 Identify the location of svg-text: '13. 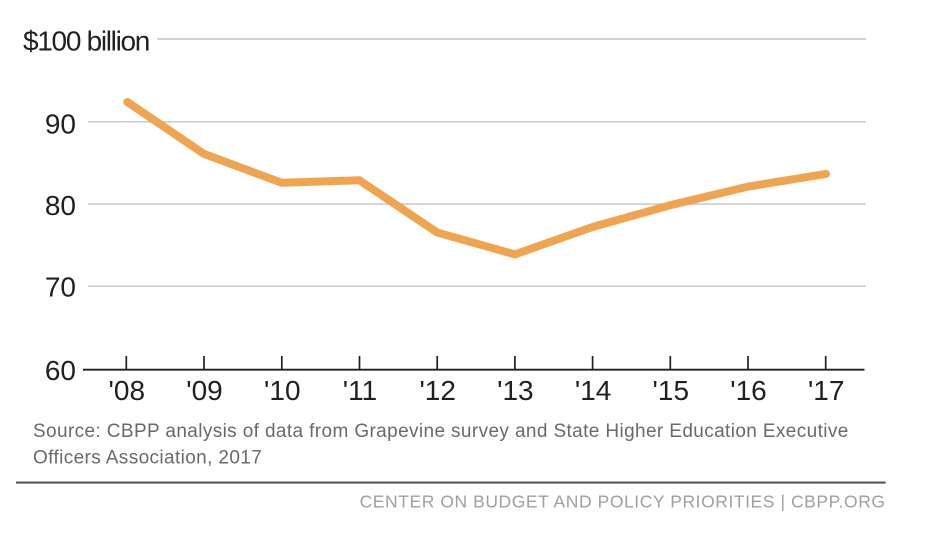
(515, 390).